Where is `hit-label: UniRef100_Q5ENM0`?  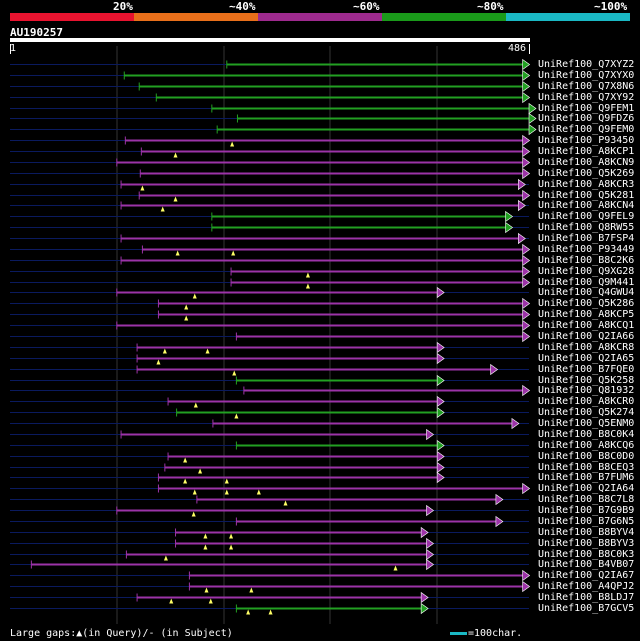
hit-label: UniRef100_Q5ENM0 is located at coordinates (586, 423).